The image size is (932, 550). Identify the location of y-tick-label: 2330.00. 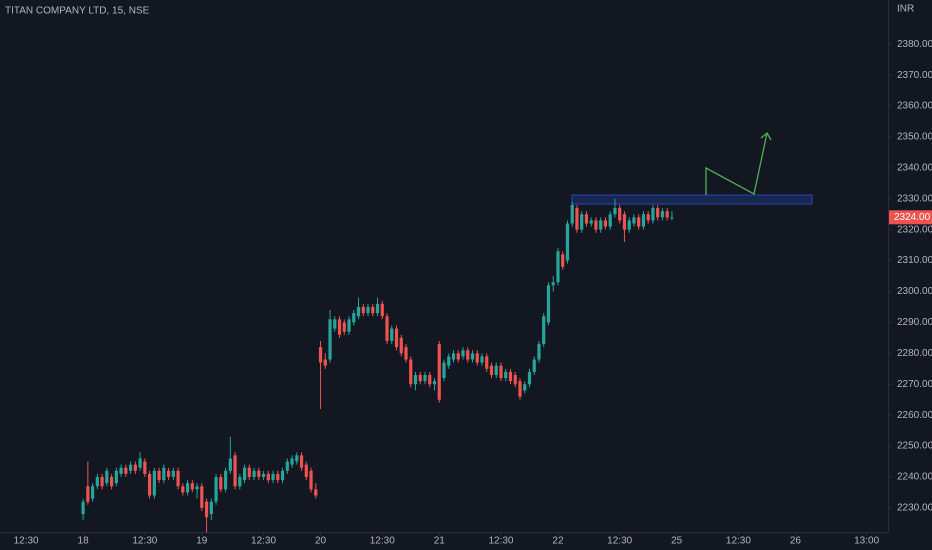
(914, 198).